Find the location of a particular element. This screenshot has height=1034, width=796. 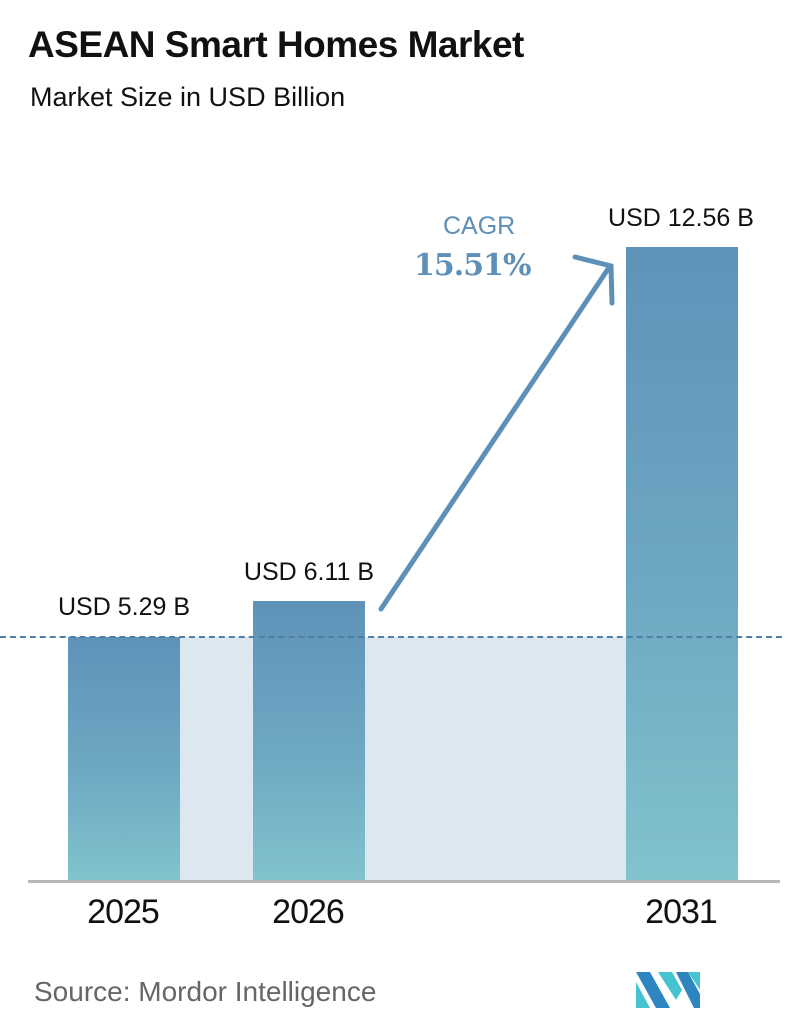

dashed-reference-line is located at coordinates (391, 637).